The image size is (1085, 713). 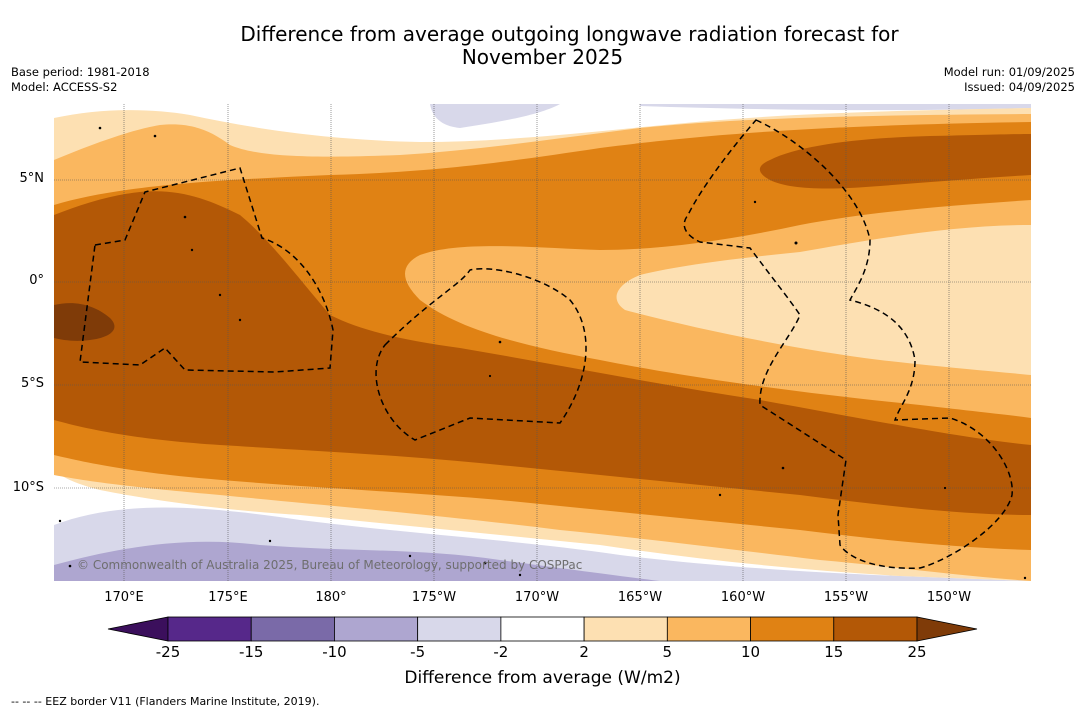 What do you see at coordinates (537, 597) in the screenshot?
I see `lon-label-170w: 170°W` at bounding box center [537, 597].